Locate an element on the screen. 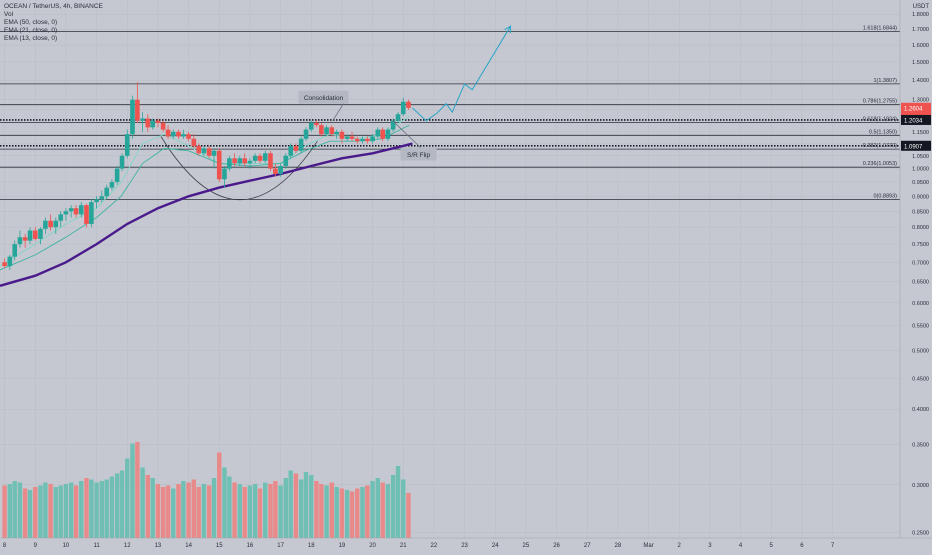 The width and height of the screenshot is (932, 555). time-tick-label: 4 is located at coordinates (741, 546).